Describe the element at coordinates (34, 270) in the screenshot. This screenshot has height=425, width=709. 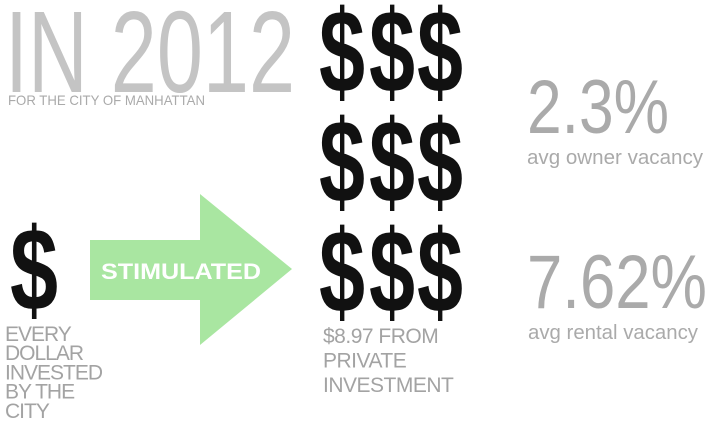
I see `city-dollar: $` at that location.